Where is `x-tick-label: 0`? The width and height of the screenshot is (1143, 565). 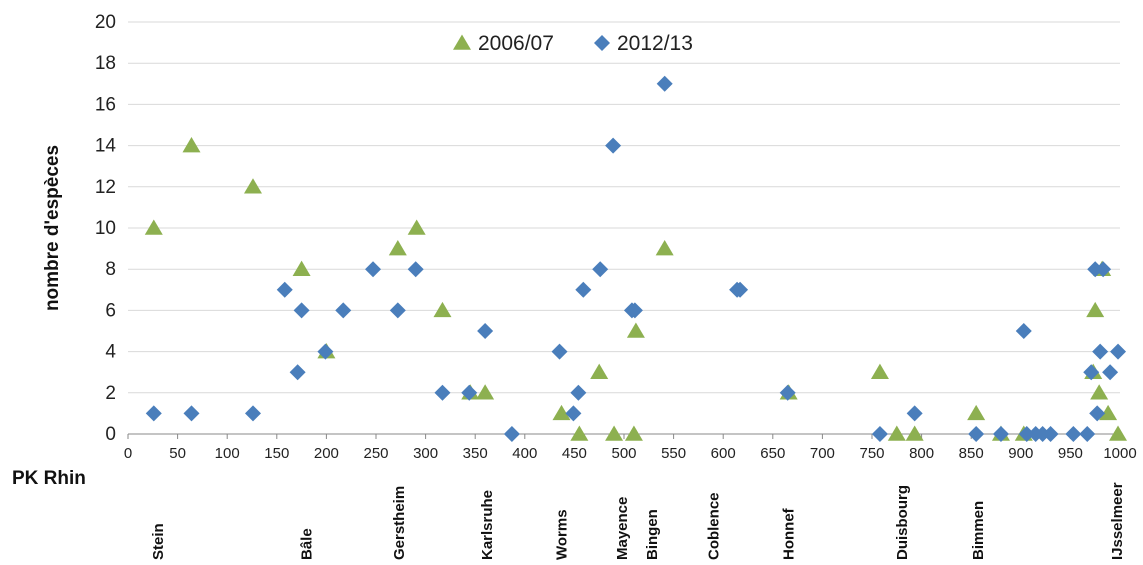 x-tick-label: 0 is located at coordinates (128, 453).